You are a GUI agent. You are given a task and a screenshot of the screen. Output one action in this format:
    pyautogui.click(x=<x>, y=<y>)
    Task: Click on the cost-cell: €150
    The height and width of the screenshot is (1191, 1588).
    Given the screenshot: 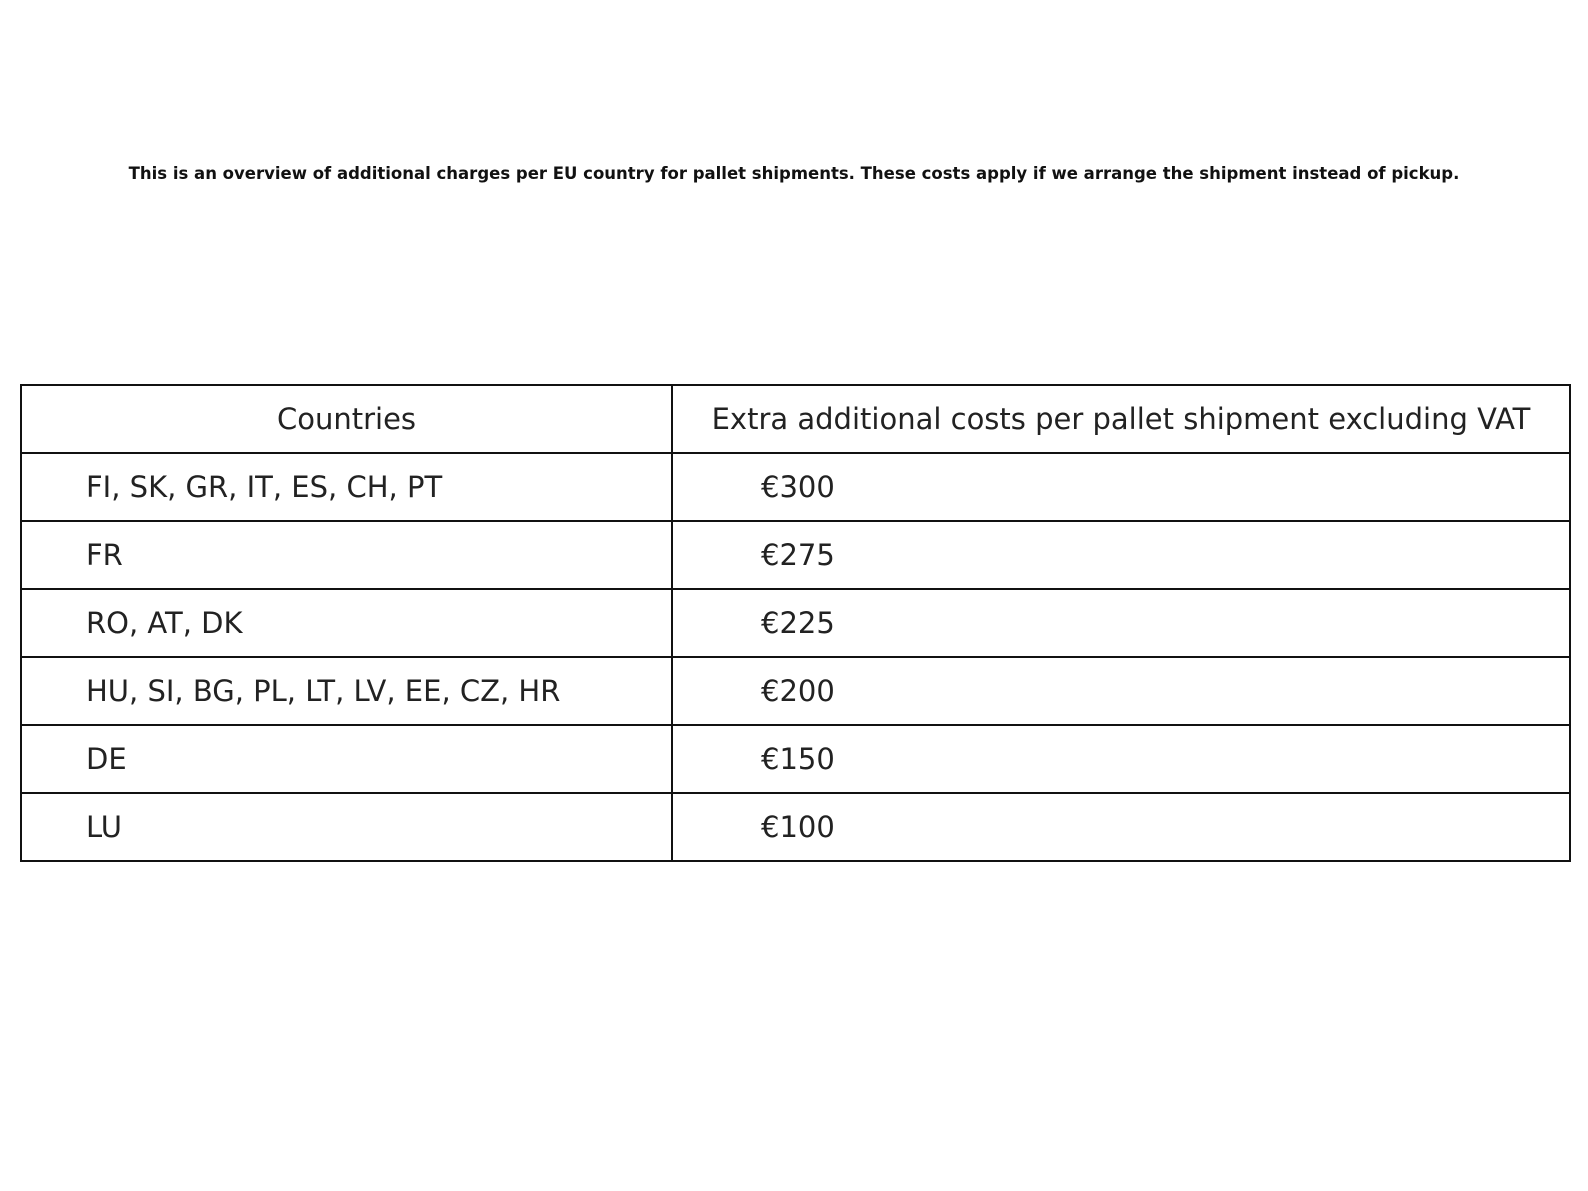 What is the action you would take?
    pyautogui.click(x=1121, y=759)
    